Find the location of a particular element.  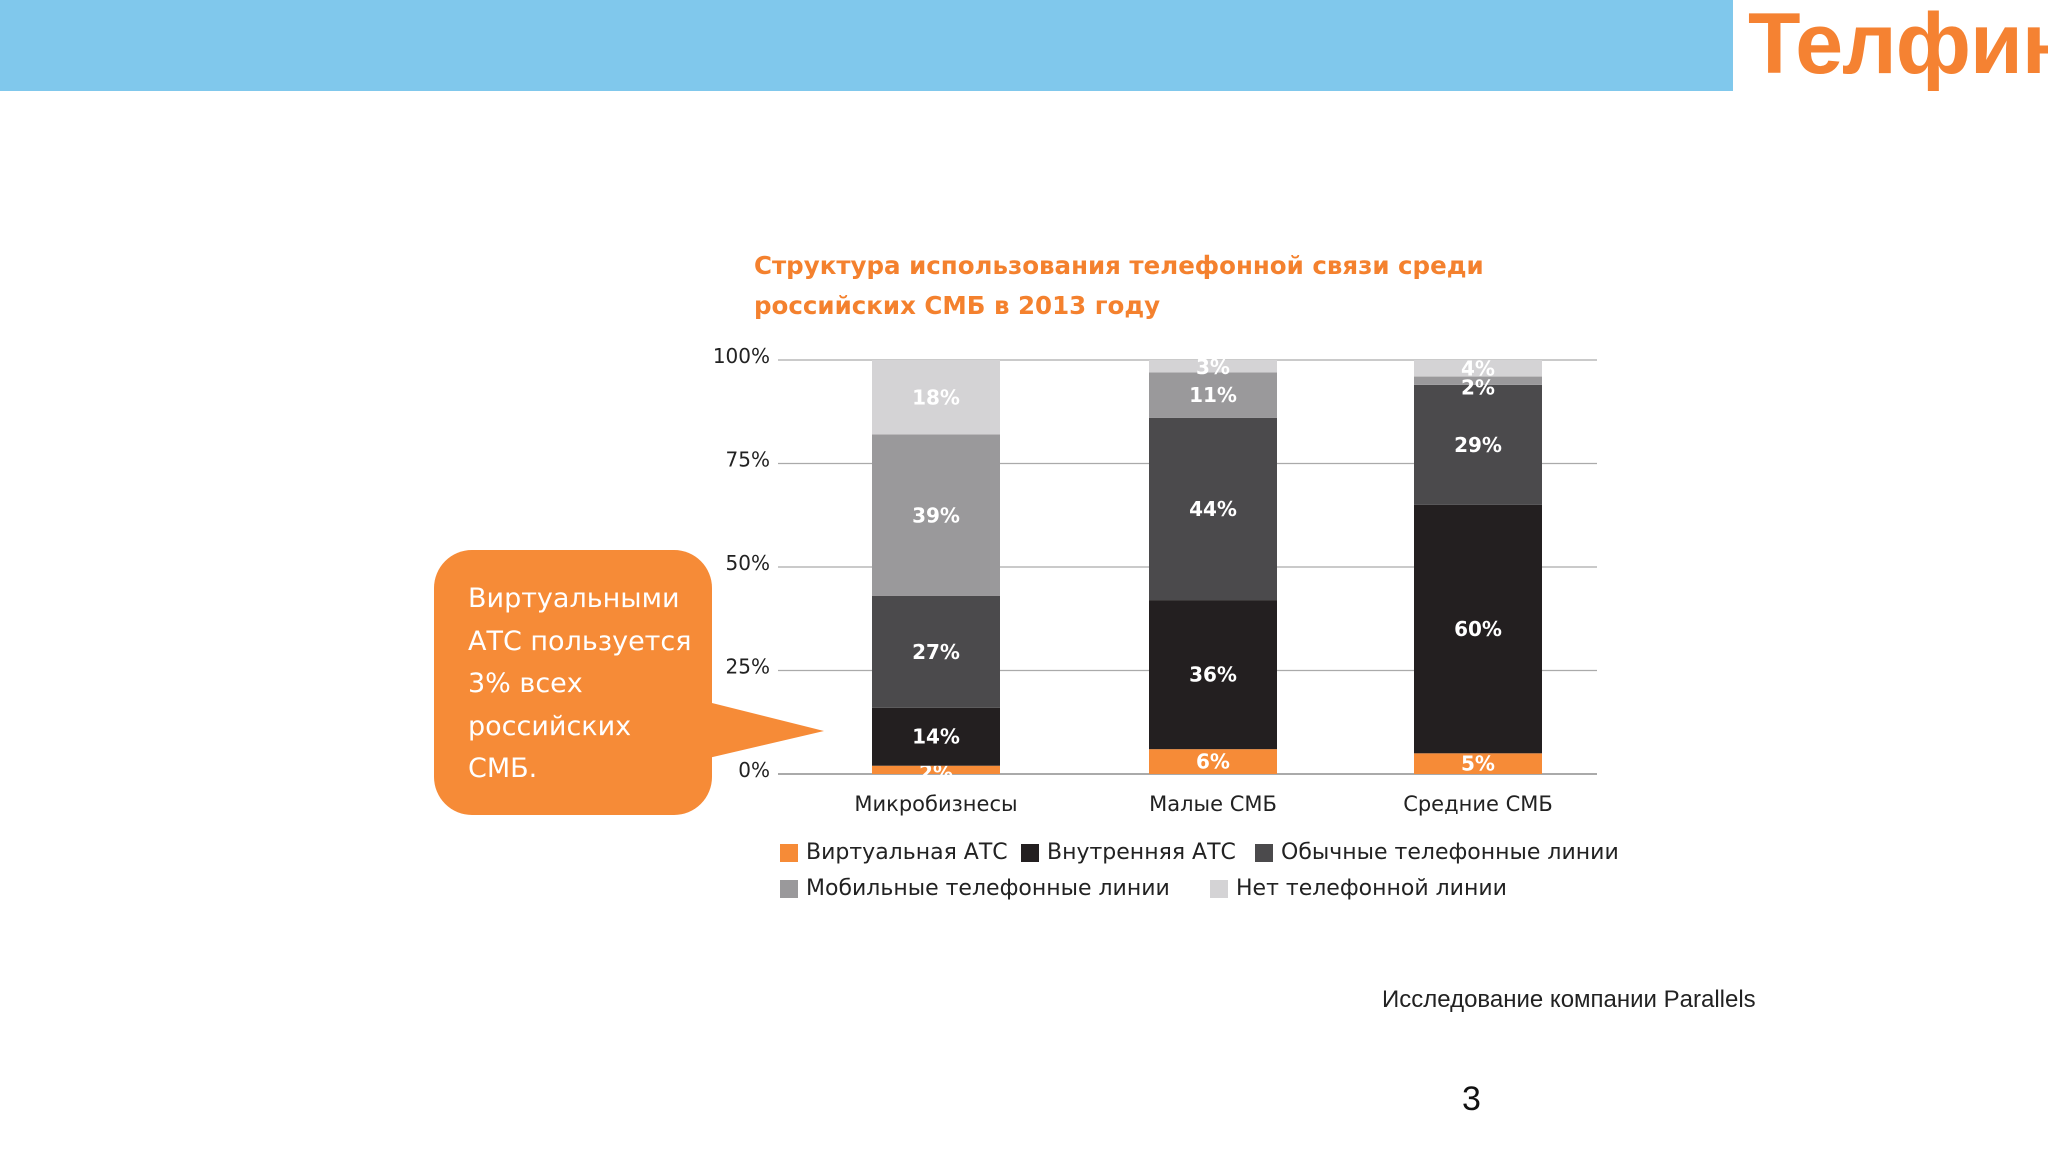

legend-label: Мобильные телефонные линии is located at coordinates (988, 888).